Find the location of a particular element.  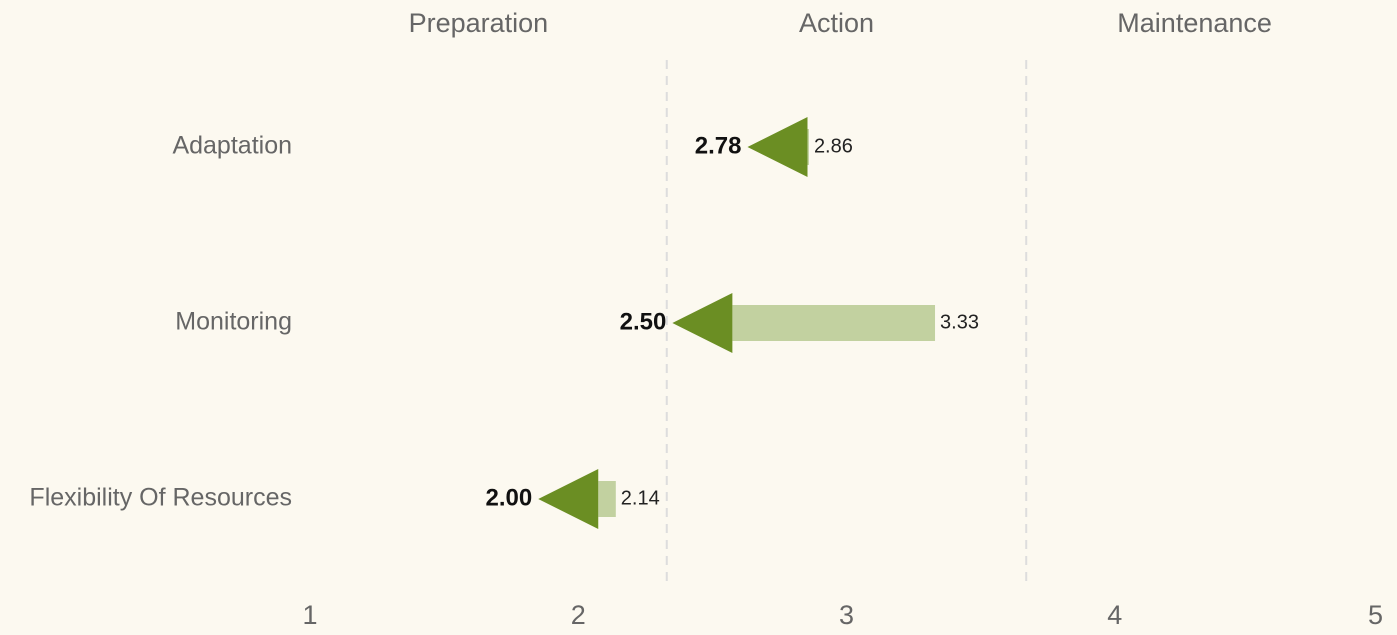

stage-label: Action is located at coordinates (836, 23).